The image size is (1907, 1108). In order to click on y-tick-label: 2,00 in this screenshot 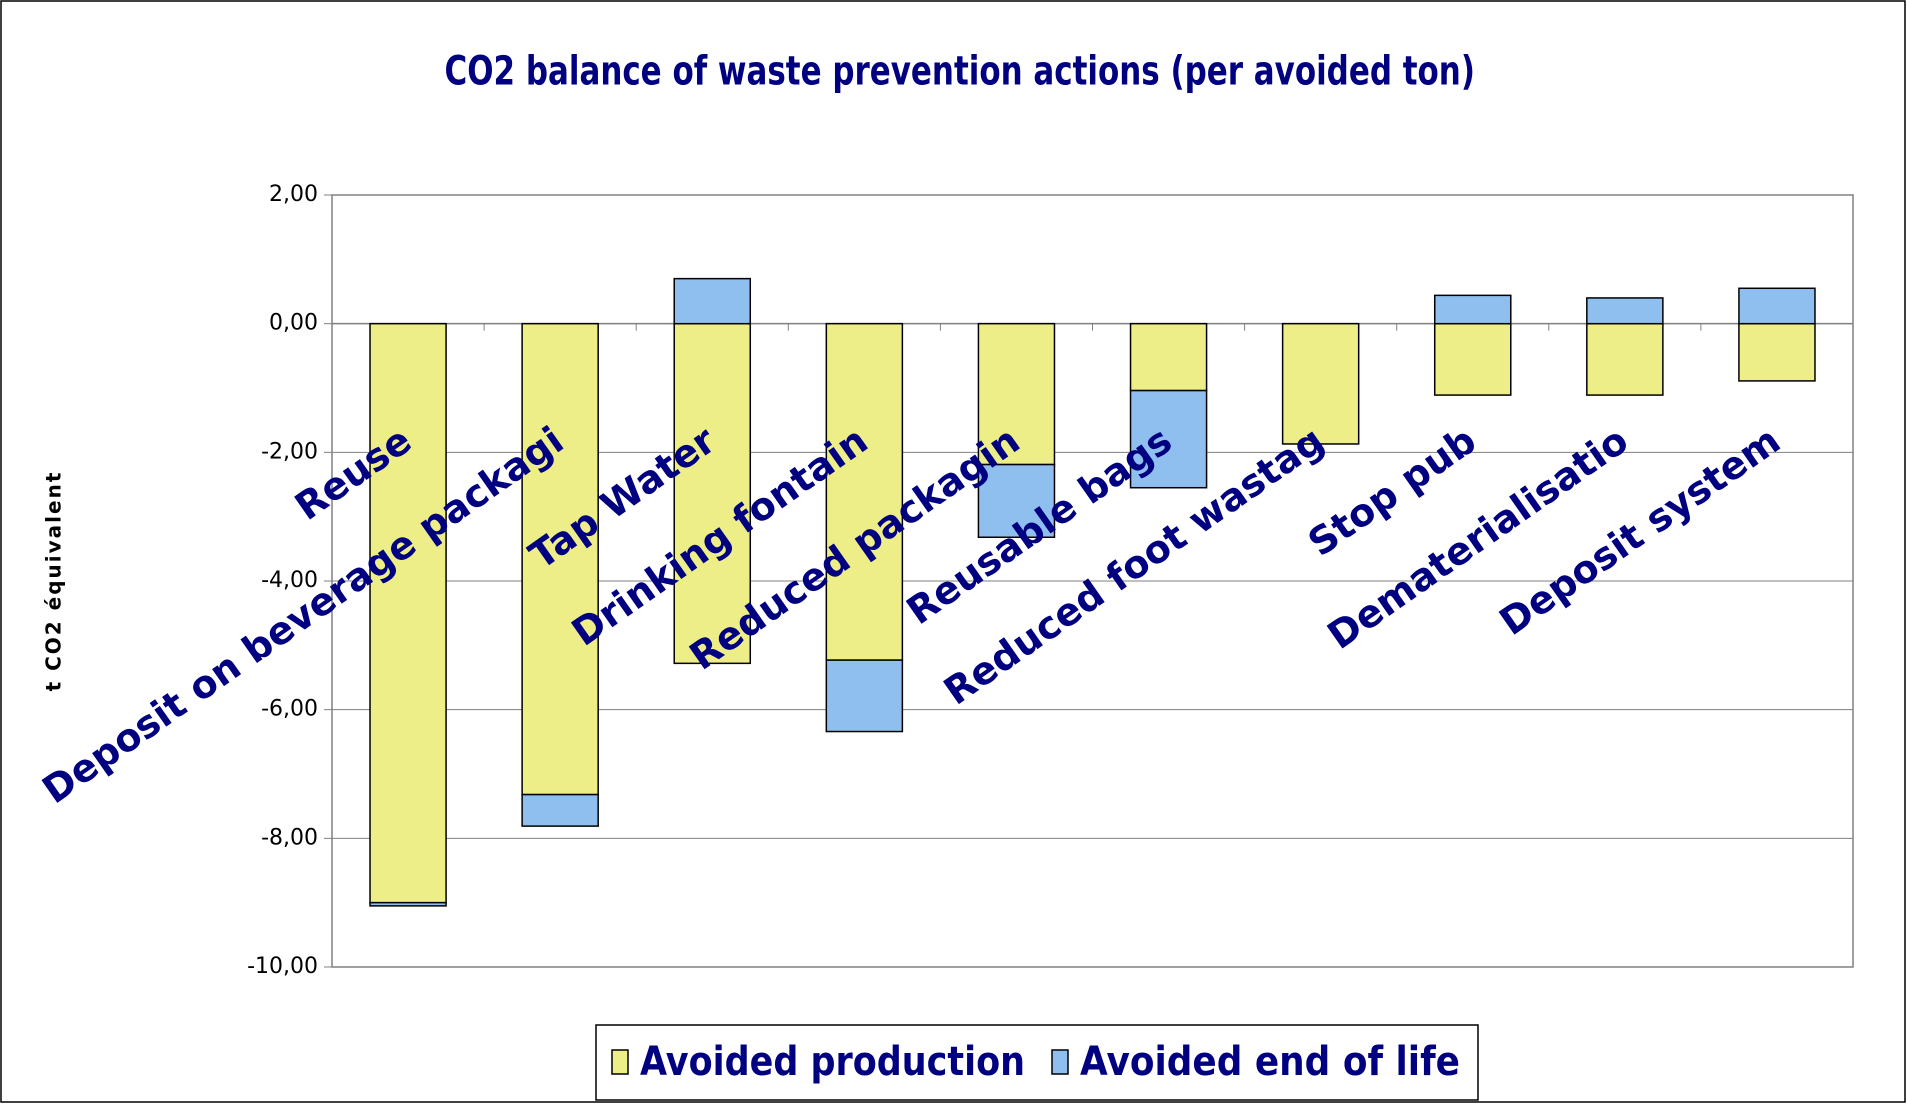, I will do `click(293, 194)`.